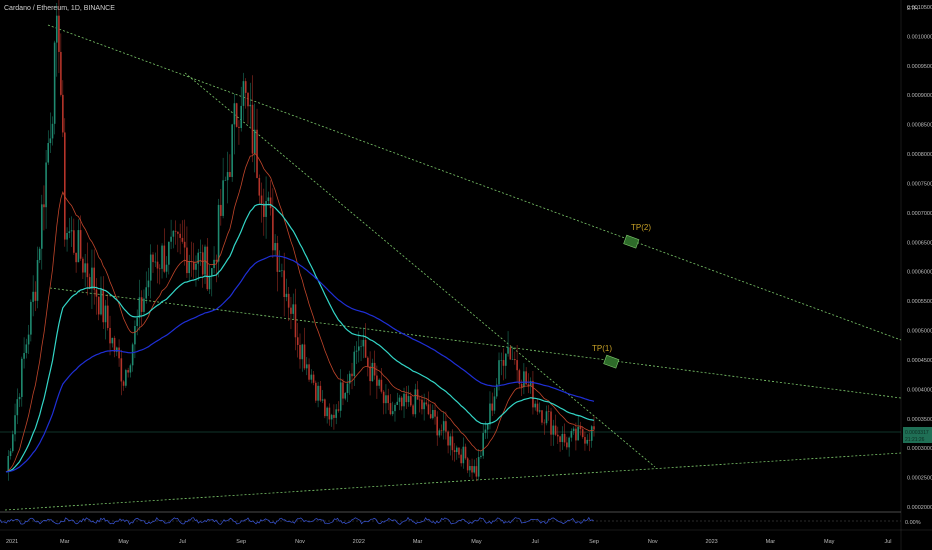 The width and height of the screenshot is (932, 550). What do you see at coordinates (919, 126) in the screenshot?
I see `y-tick-label: 0.0008500` at bounding box center [919, 126].